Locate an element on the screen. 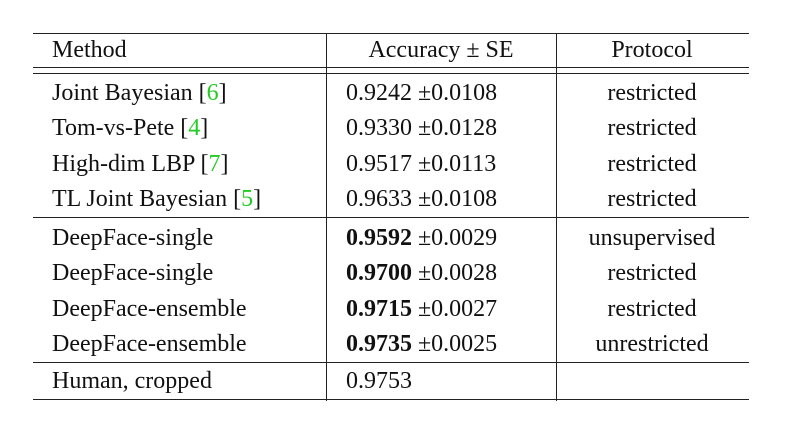 The height and width of the screenshot is (423, 803). method-cell: High-dim LBP [7] is located at coordinates (140, 164).